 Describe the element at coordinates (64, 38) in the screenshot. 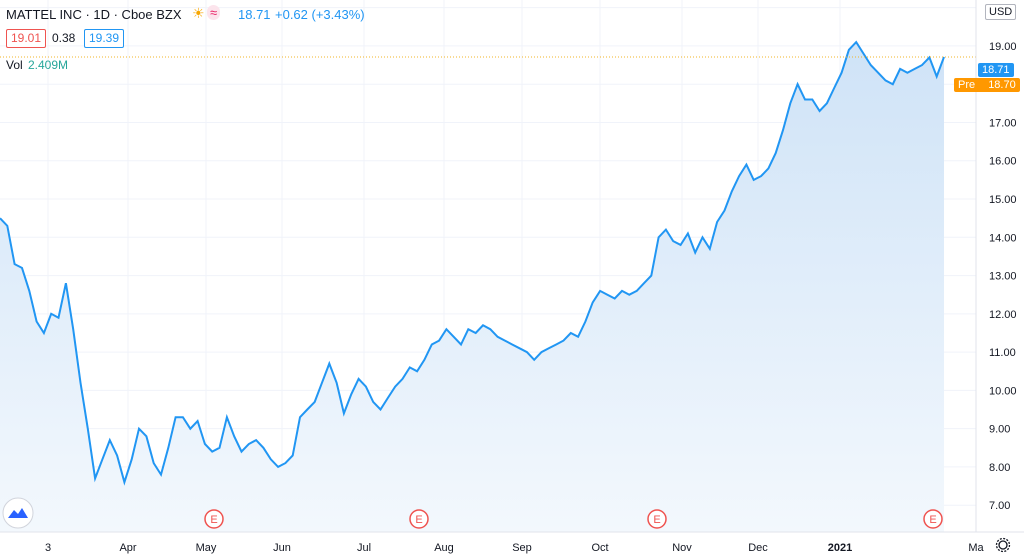

I see `spread-value: 0.38` at that location.